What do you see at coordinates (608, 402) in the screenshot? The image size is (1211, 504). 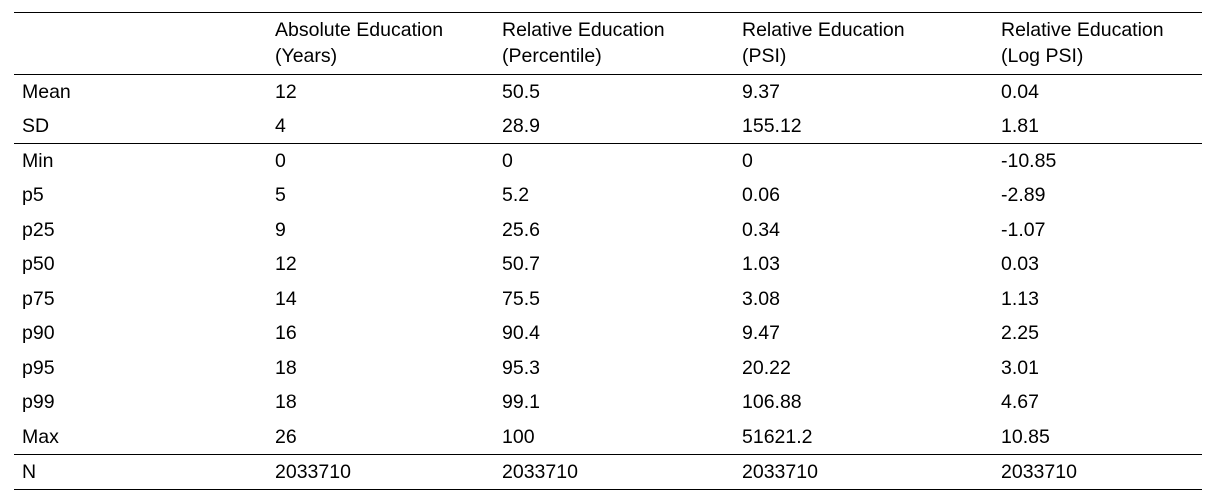 I see `table-row-p99: p99 18 99.1 106.88 4.67` at bounding box center [608, 402].